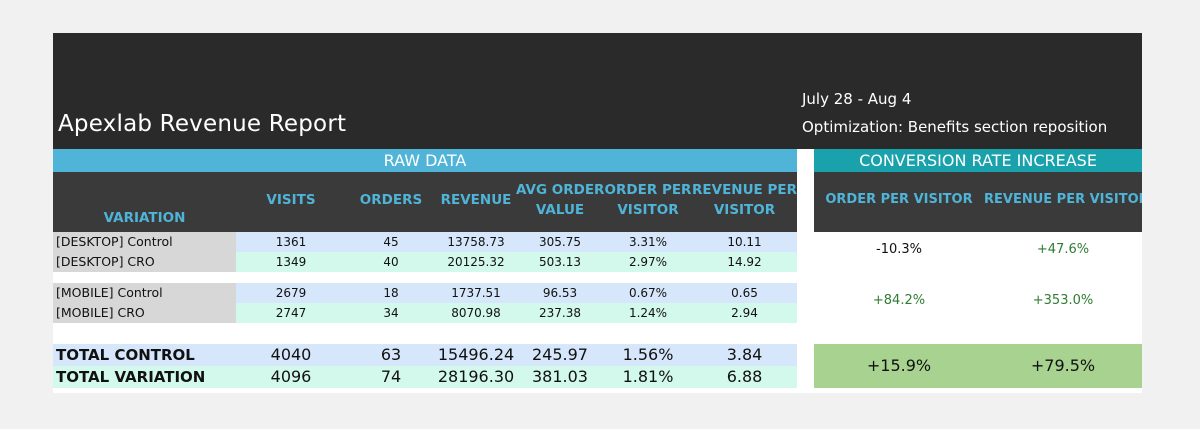 The height and width of the screenshot is (429, 1200). I want to click on row-cells: 2679 18 1737.51 96.53 0.67% 0.65, so click(516, 293).